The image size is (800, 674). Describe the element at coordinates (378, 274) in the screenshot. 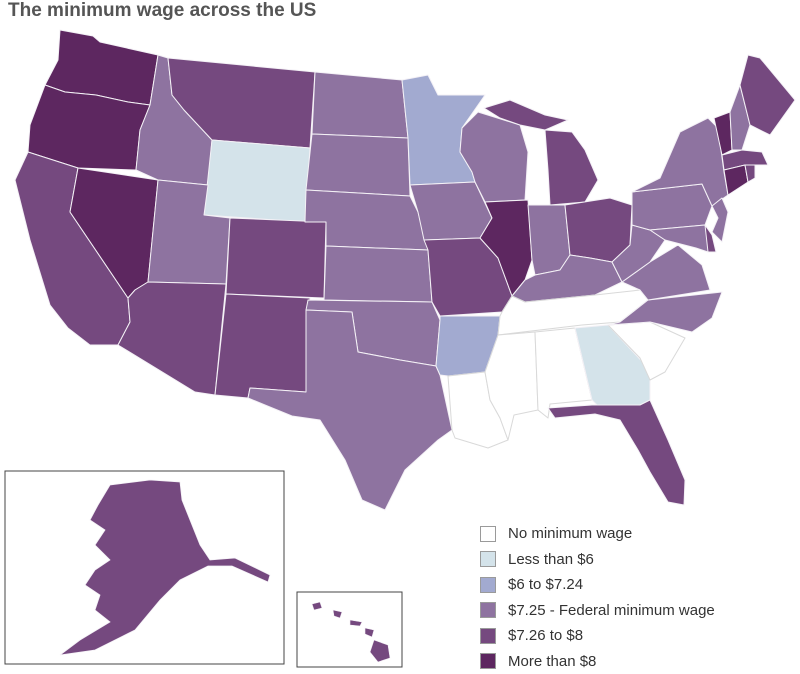

I see `state-KS` at that location.